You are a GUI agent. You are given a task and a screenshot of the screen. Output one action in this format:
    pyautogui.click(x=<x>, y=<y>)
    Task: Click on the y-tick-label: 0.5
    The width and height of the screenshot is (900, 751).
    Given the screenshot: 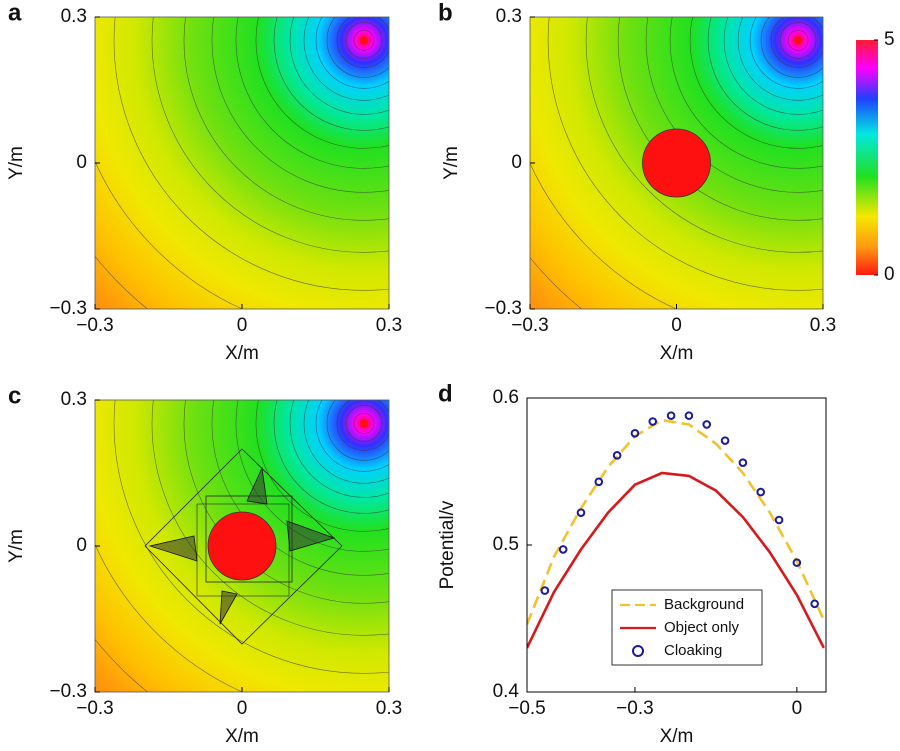 What is the action you would take?
    pyautogui.click(x=506, y=544)
    